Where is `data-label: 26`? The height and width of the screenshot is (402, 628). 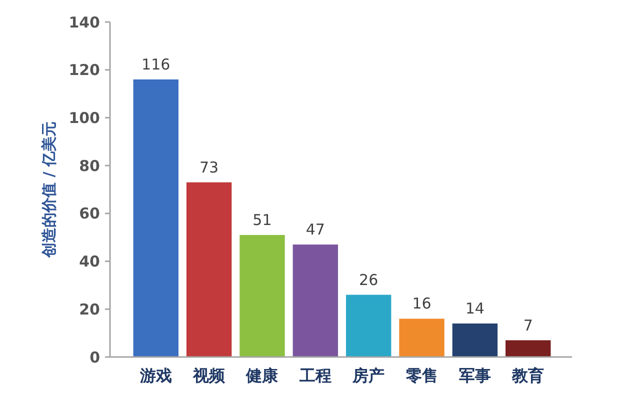 data-label: 26 is located at coordinates (368, 279).